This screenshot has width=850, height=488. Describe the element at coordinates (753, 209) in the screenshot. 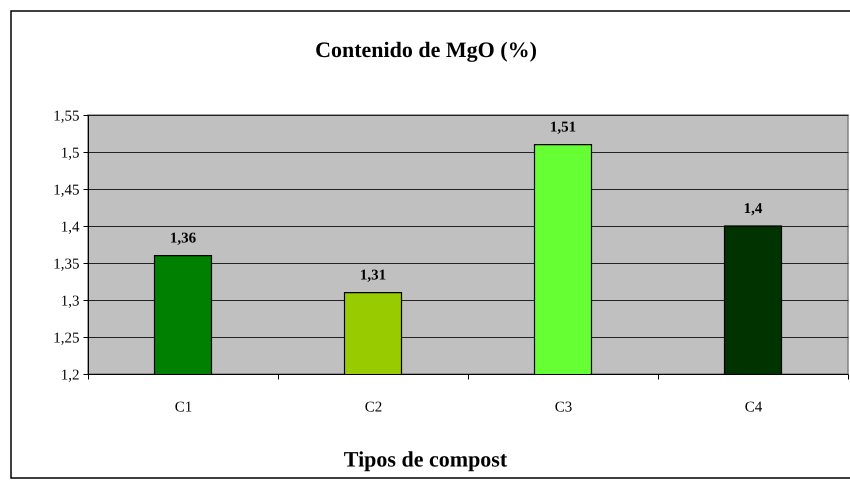

I see `data-label: 1,4` at that location.